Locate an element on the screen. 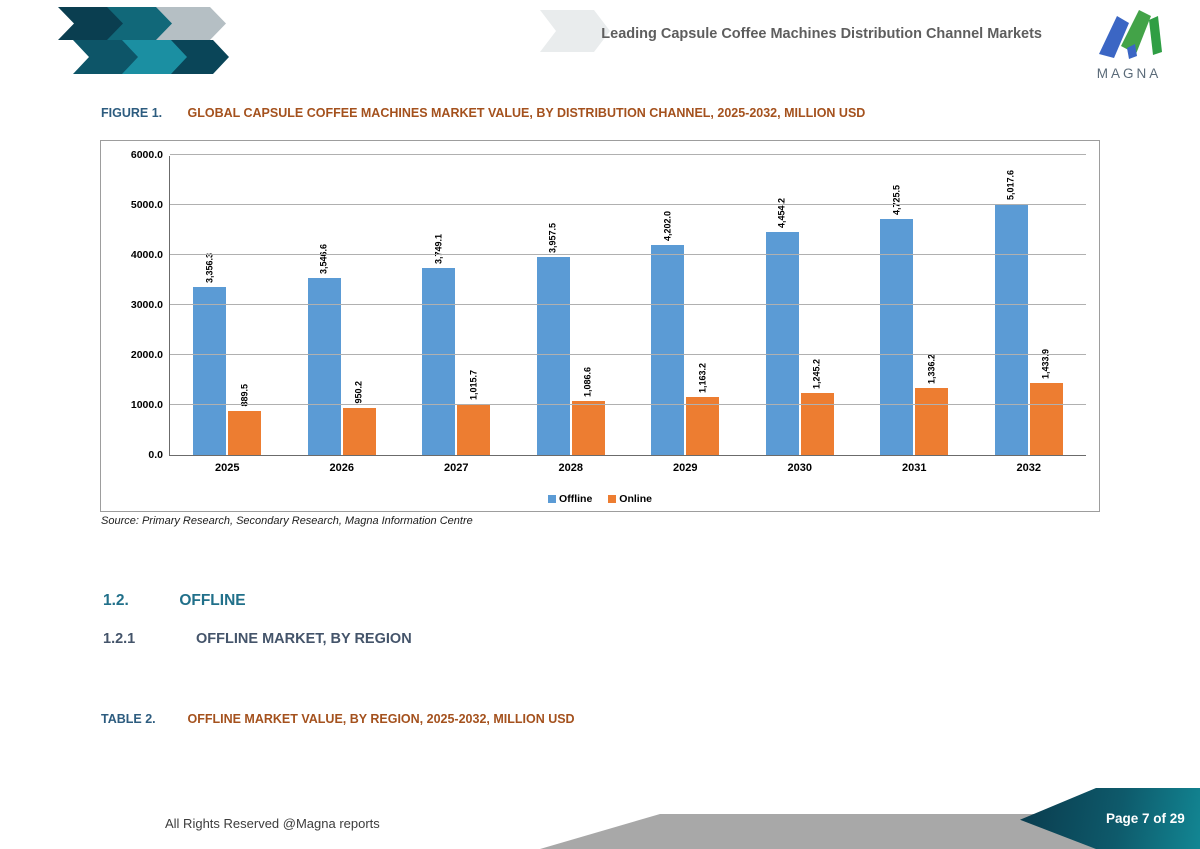 This screenshot has height=849, width=1200. section-number: 1.2.1 is located at coordinates (119, 639).